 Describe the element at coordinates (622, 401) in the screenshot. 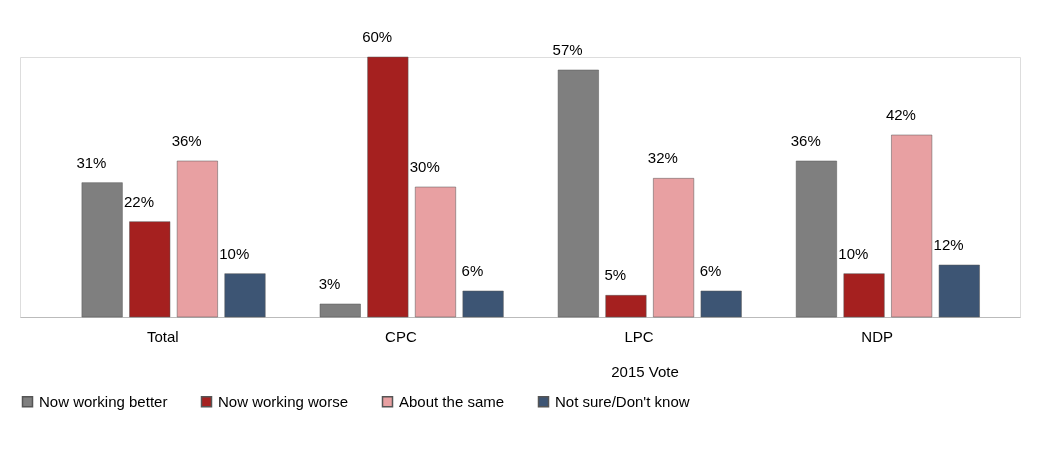

I see `legend-label: Not sure/Don't know` at that location.